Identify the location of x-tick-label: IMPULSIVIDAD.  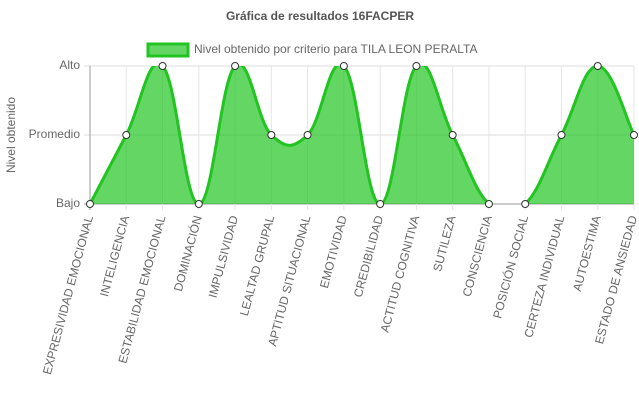
(224, 257).